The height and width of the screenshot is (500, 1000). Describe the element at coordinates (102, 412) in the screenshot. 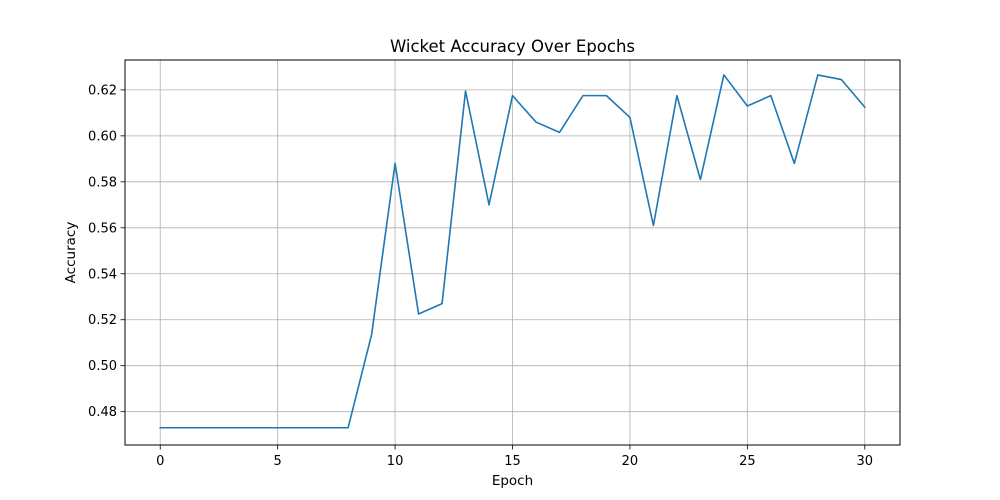

I see `y-tick-label: 0.48` at that location.